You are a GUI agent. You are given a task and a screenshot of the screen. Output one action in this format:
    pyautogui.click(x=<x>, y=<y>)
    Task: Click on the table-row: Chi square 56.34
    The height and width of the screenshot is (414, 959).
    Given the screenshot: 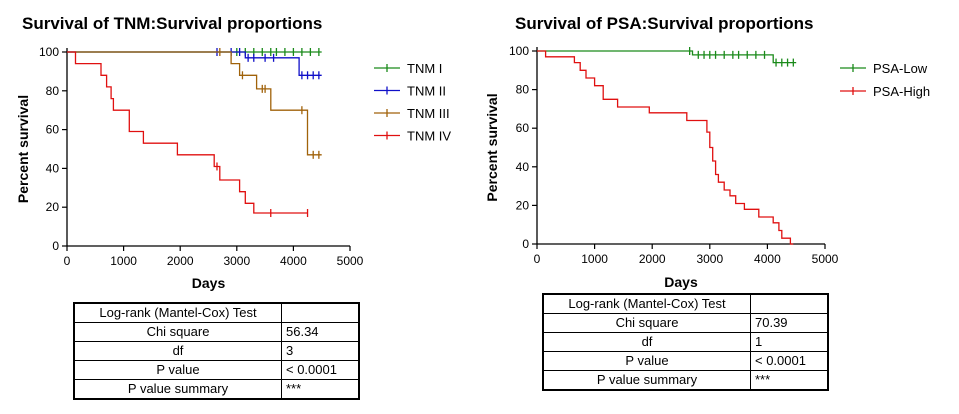 What is the action you would take?
    pyautogui.click(x=216, y=332)
    